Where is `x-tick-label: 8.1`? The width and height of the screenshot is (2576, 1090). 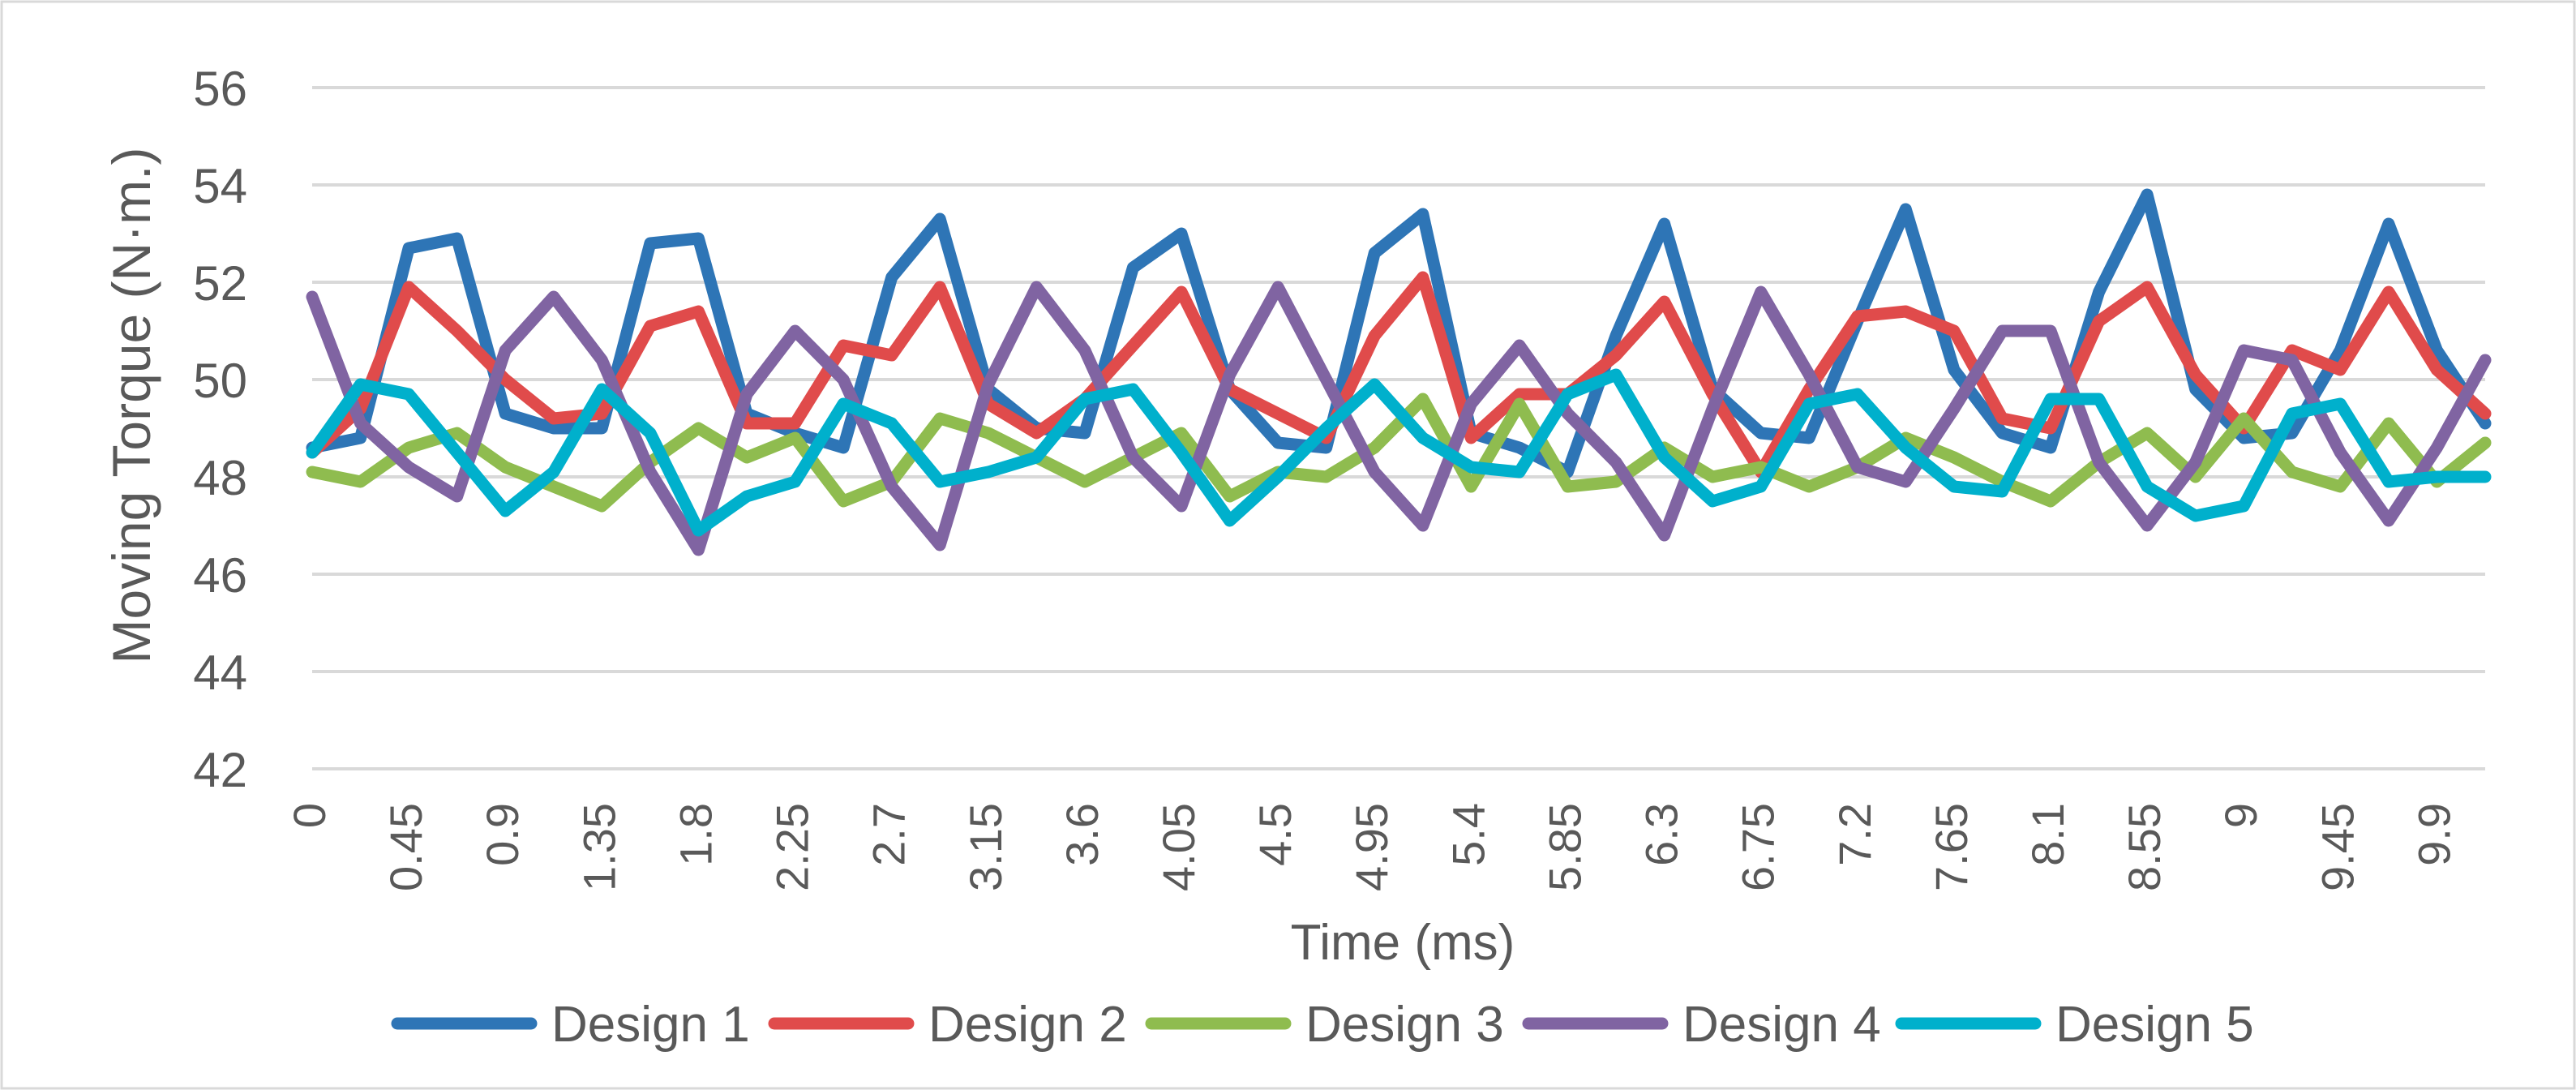
x-tick-label: 8.1 is located at coordinates (2047, 835).